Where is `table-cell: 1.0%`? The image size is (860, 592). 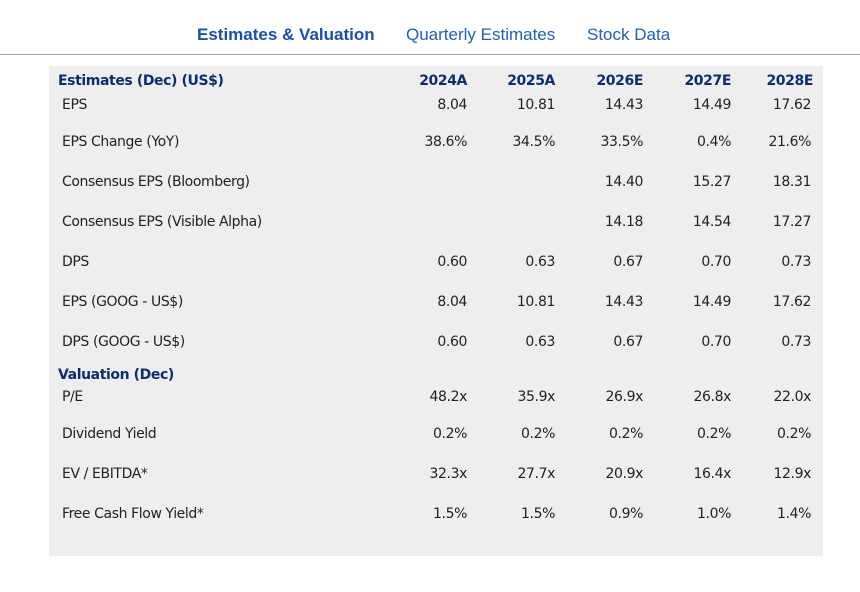
table-cell: 1.0% is located at coordinates (714, 514).